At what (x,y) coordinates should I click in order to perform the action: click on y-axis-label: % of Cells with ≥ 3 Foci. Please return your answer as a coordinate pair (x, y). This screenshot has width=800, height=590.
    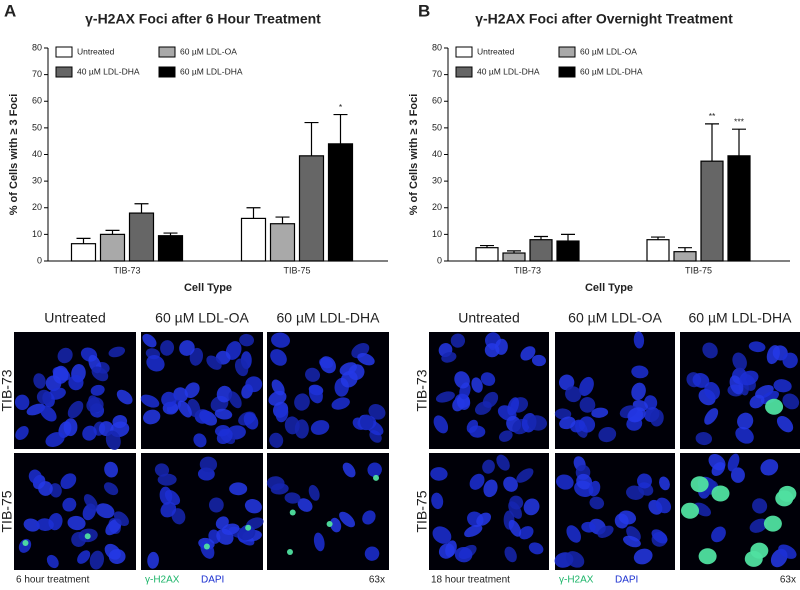
    Looking at the image, I should click on (414, 155).